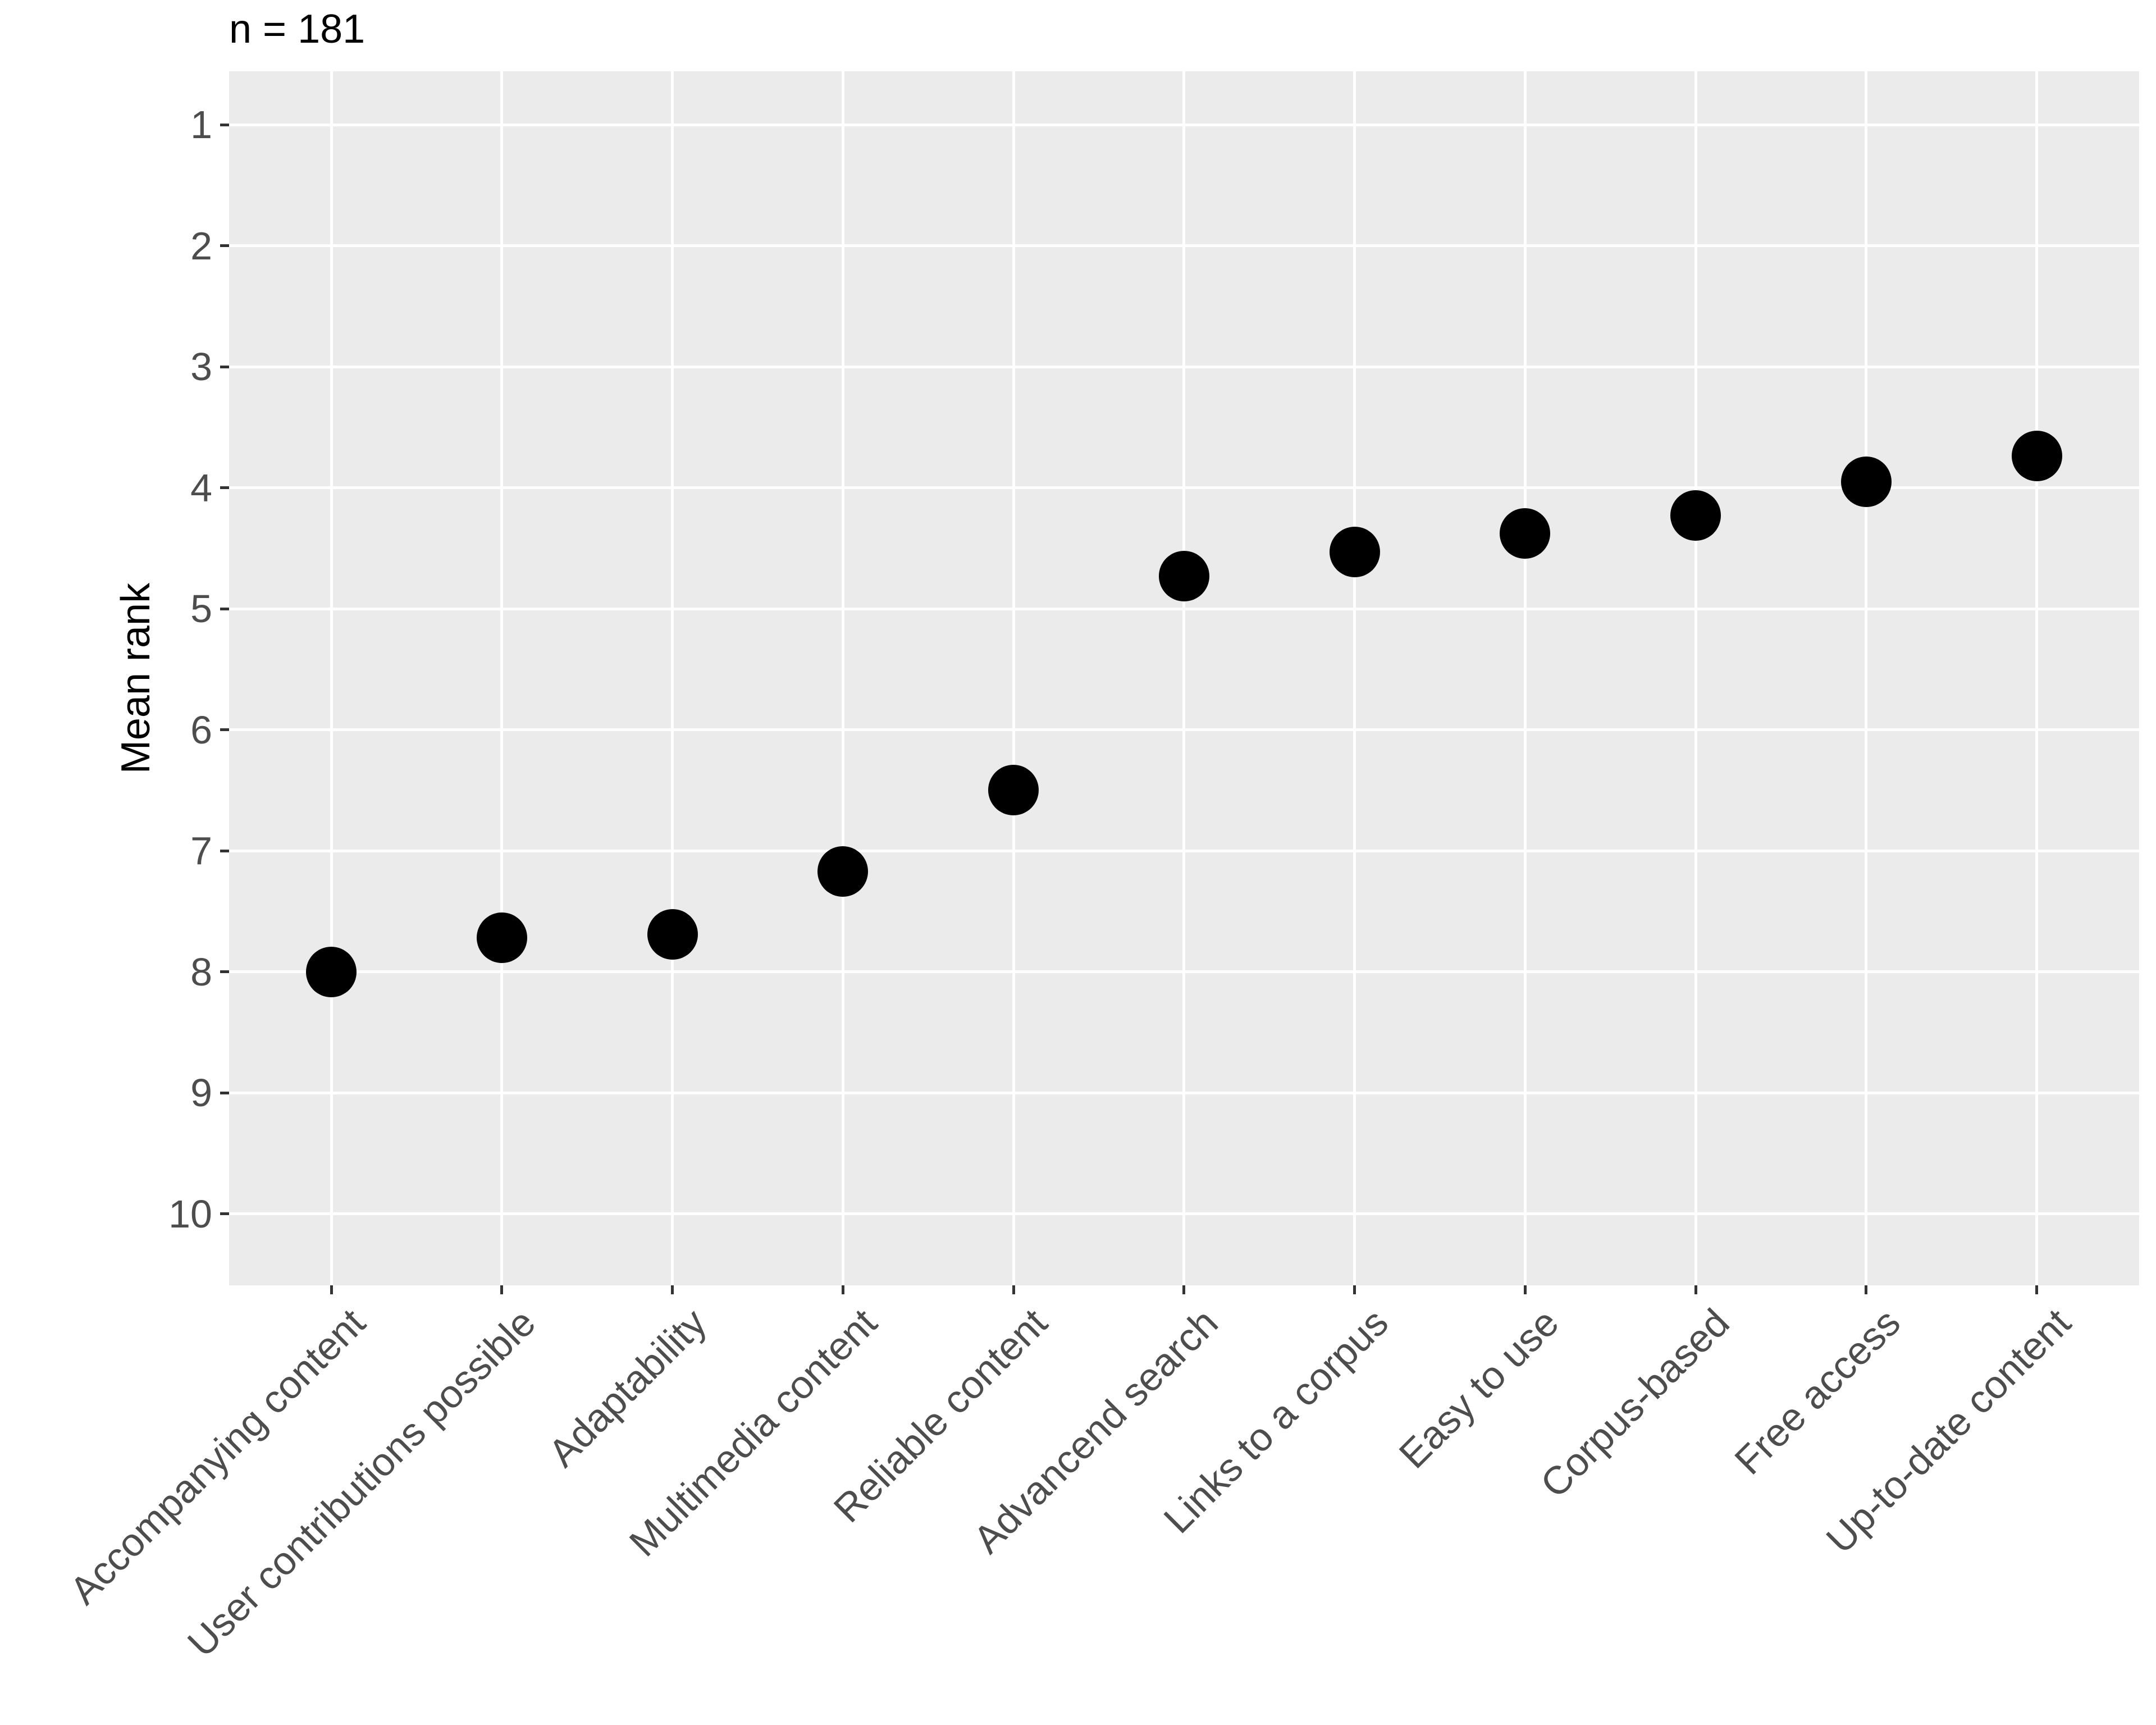  What do you see at coordinates (190, 1214) in the screenshot?
I see `y-tick-label: 10` at bounding box center [190, 1214].